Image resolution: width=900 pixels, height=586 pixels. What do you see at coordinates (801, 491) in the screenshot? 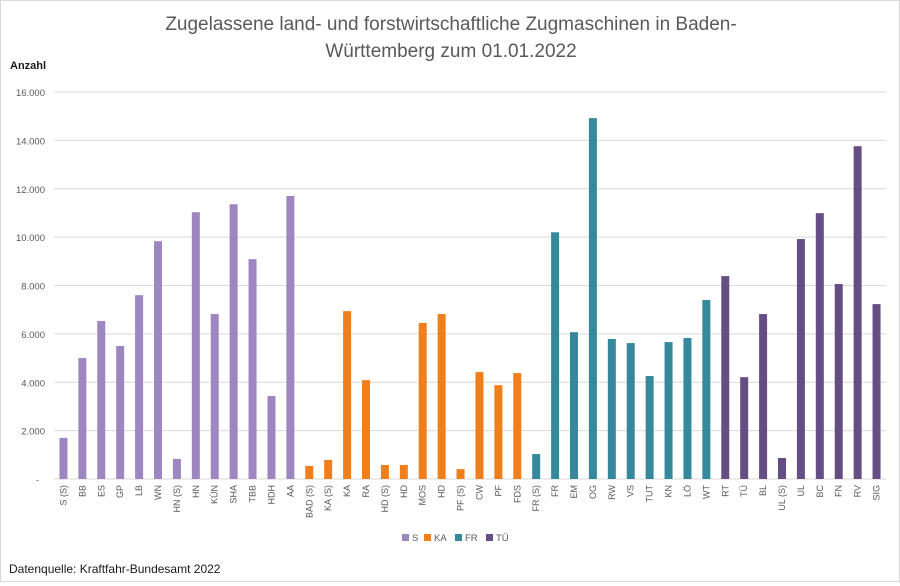
I see `x-tick-label: UL` at bounding box center [801, 491].